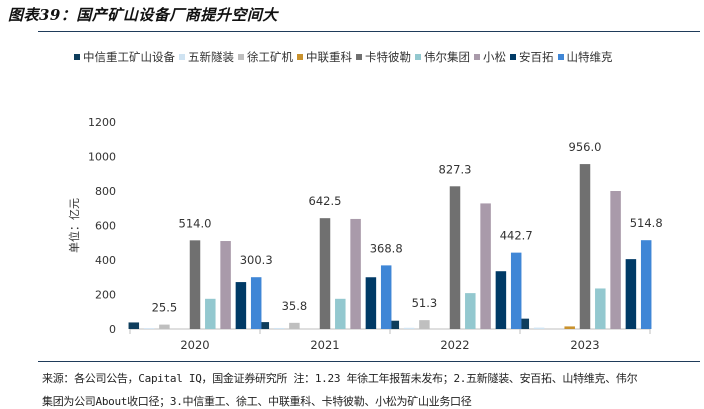 Image resolution: width=704 pixels, height=409 pixels. What do you see at coordinates (424, 324) in the screenshot?
I see `bar-2-2022` at bounding box center [424, 324].